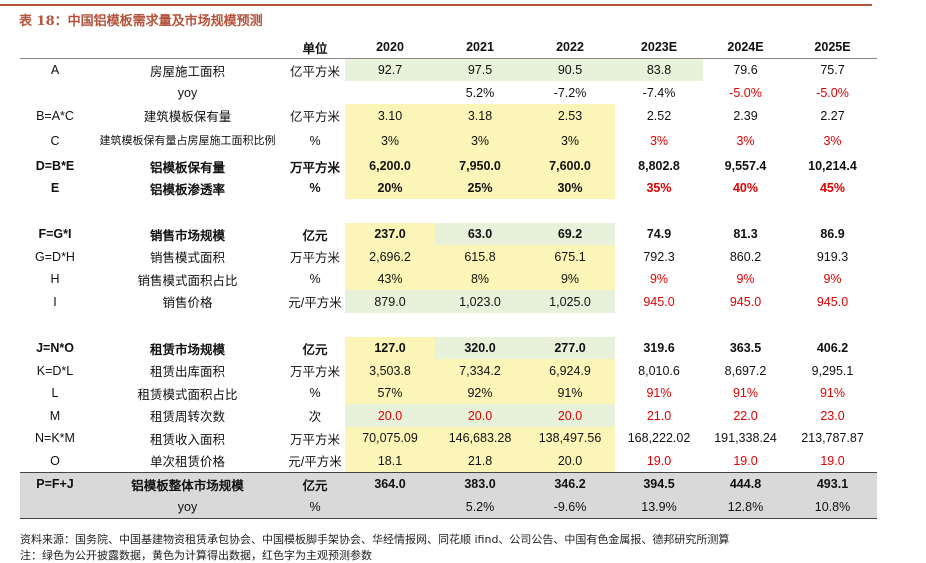 This screenshot has width=926, height=563. Describe the element at coordinates (832, 301) in the screenshot. I see `row-value: 945.0` at that location.